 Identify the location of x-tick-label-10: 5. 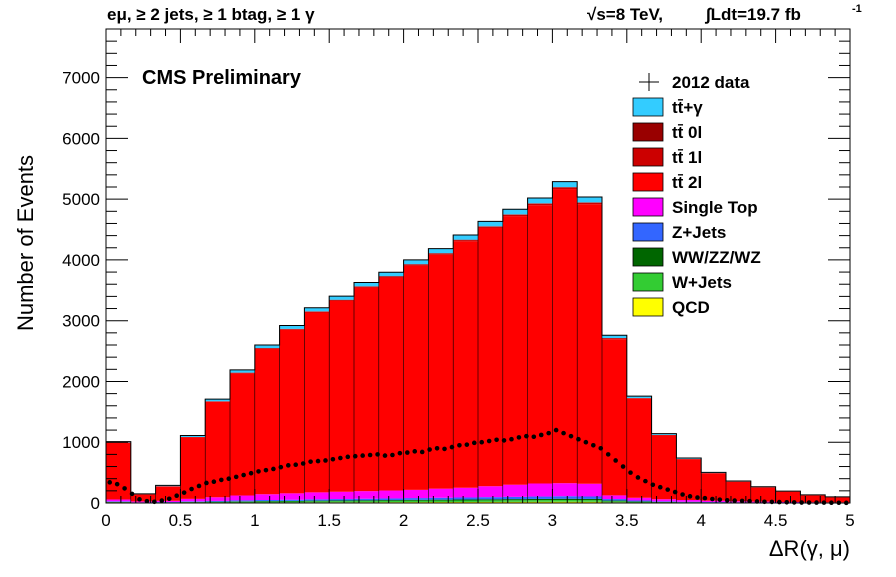
(849, 520).